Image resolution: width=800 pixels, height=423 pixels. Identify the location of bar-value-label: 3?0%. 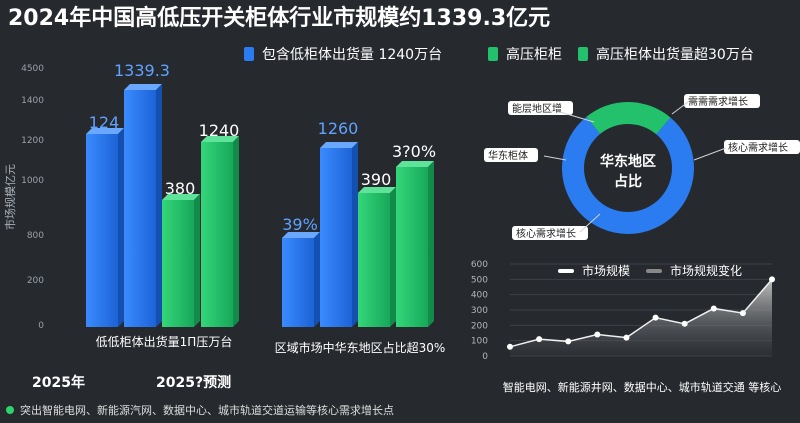
(414, 151).